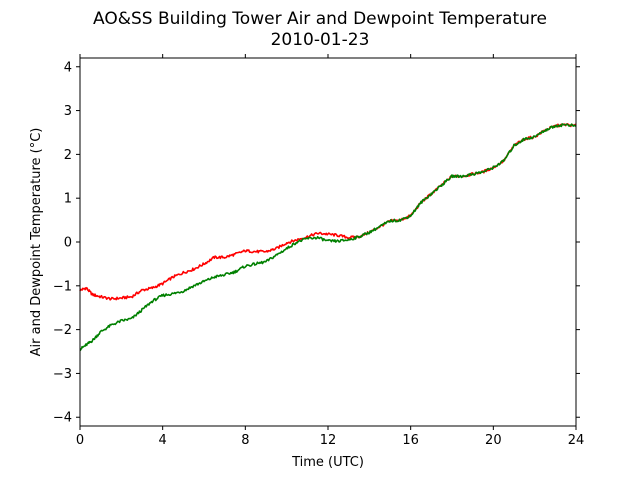 This screenshot has height=480, width=640. What do you see at coordinates (320, 40) in the screenshot?
I see `chart-subtitle: 2010-01-23` at bounding box center [320, 40].